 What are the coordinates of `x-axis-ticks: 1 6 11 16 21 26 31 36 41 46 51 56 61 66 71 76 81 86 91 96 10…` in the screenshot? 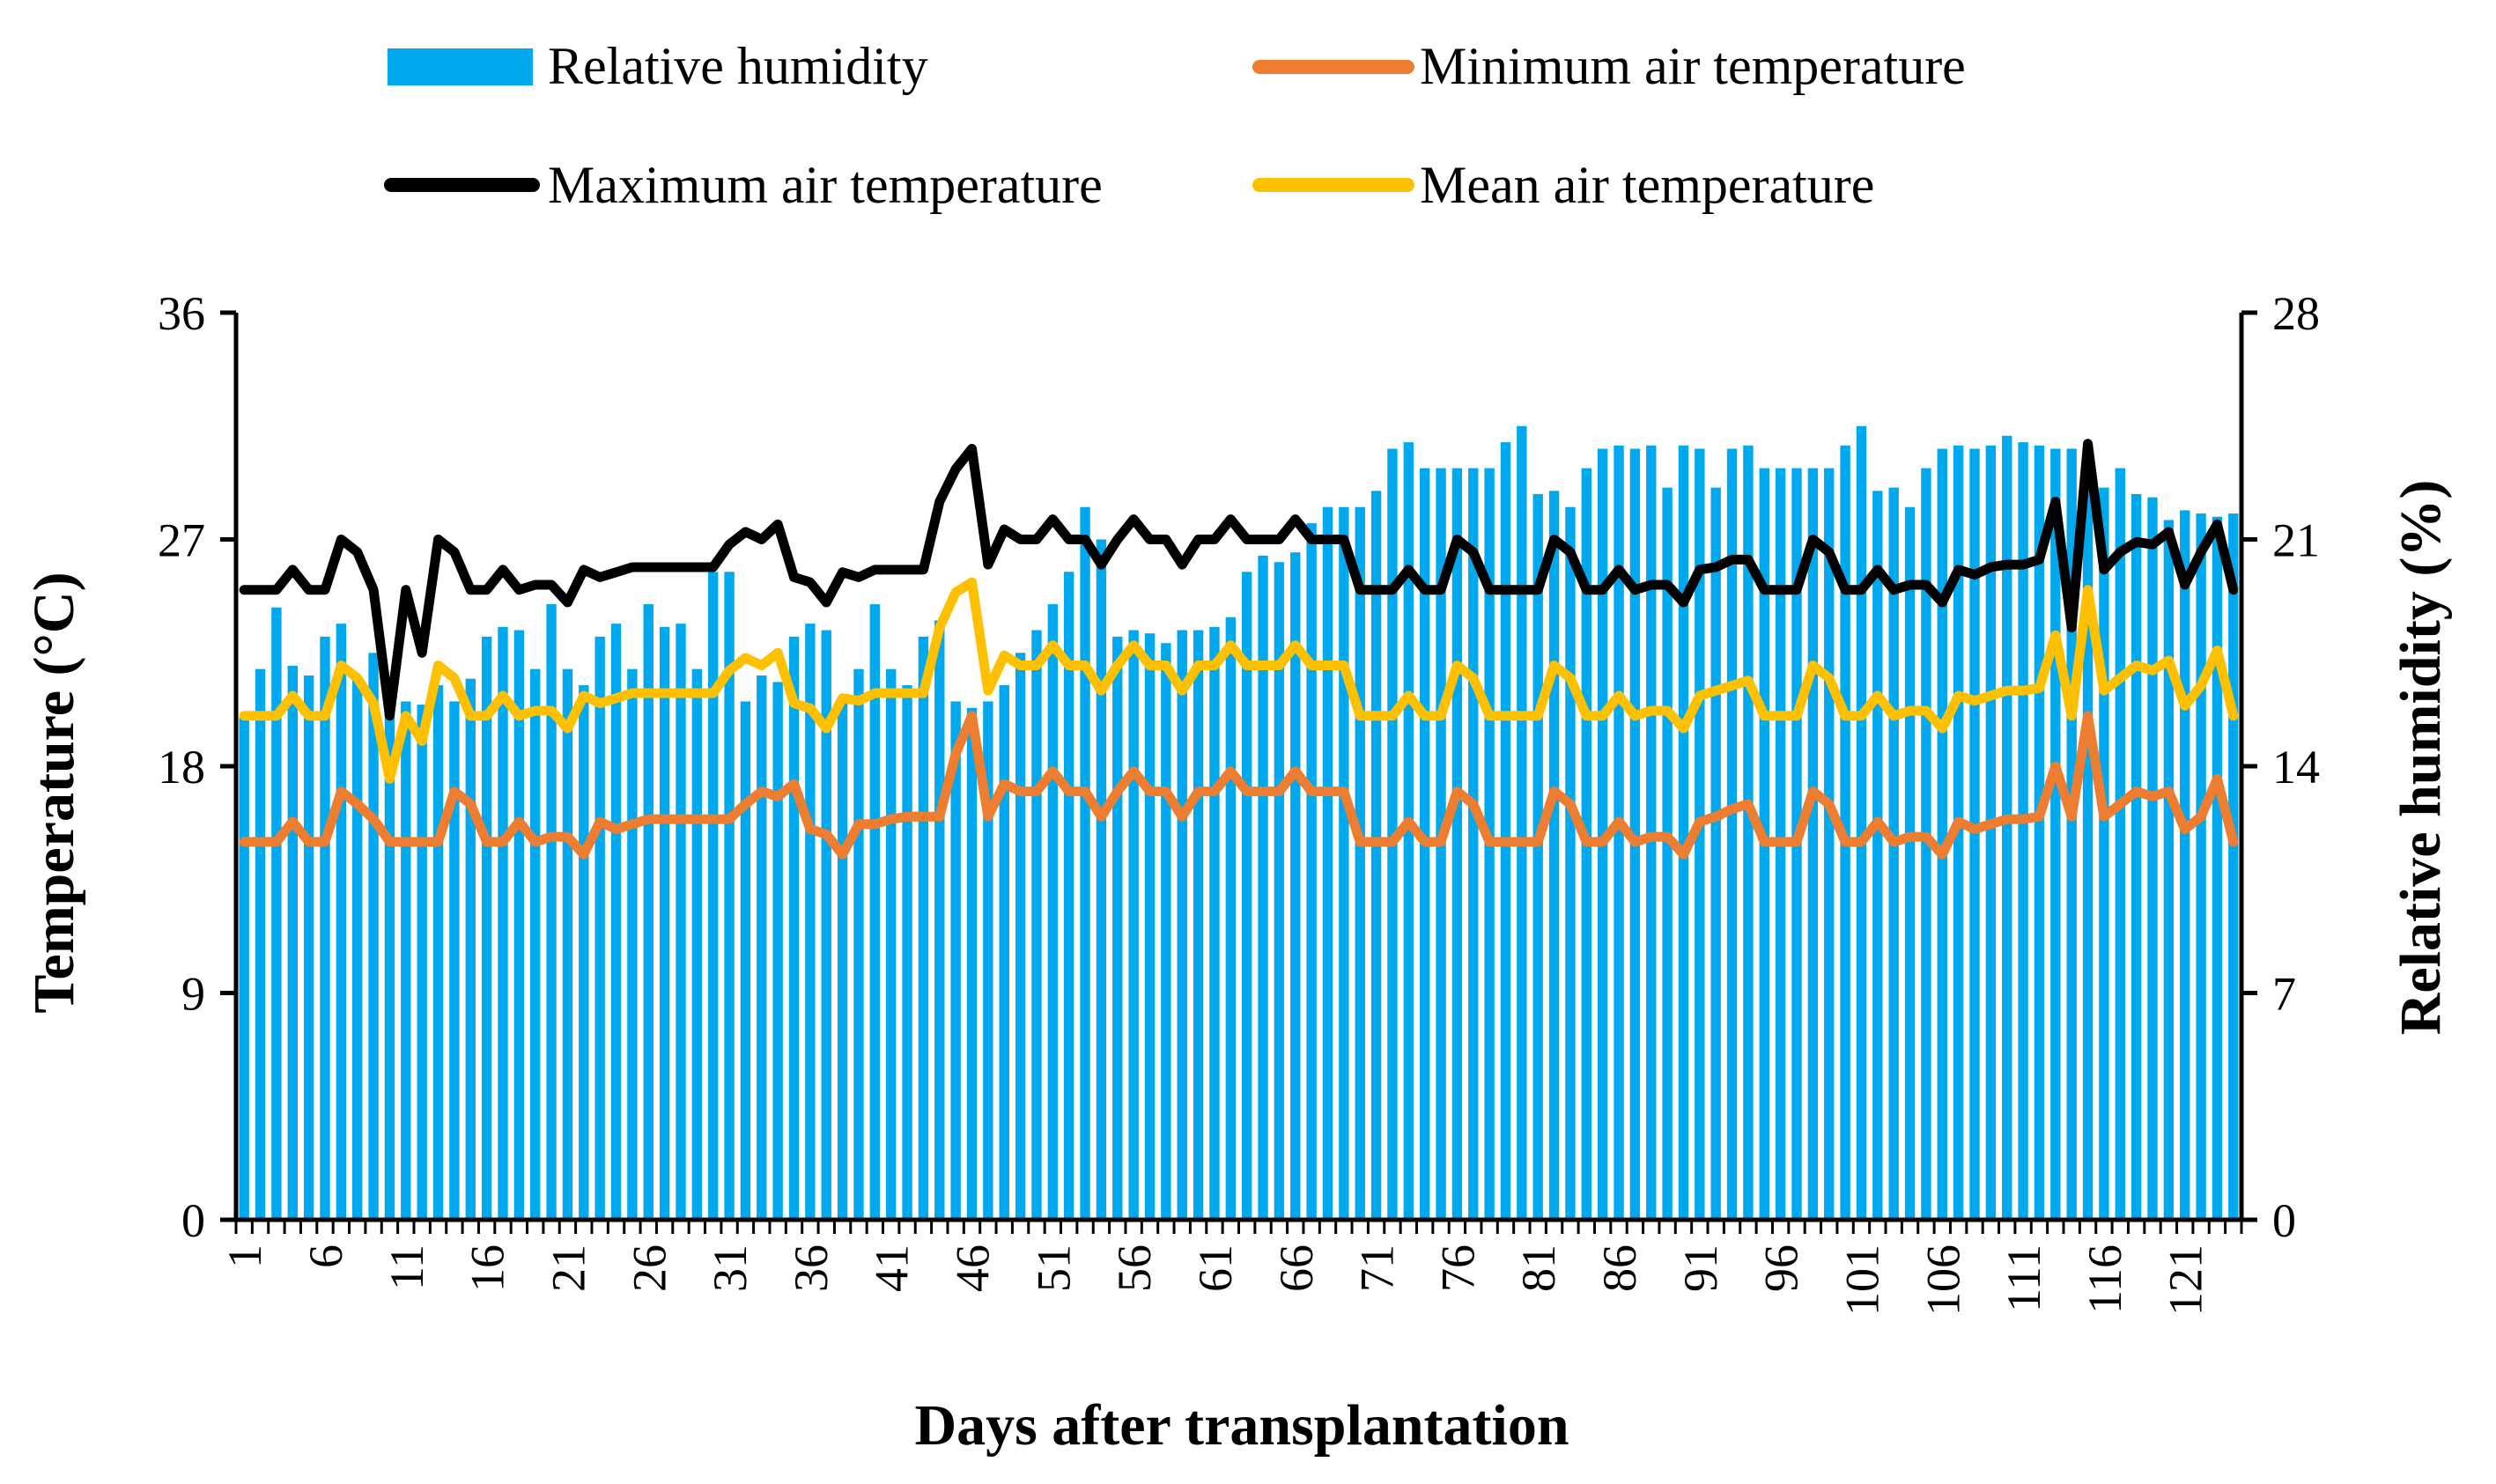 It's located at (1231, 1268).